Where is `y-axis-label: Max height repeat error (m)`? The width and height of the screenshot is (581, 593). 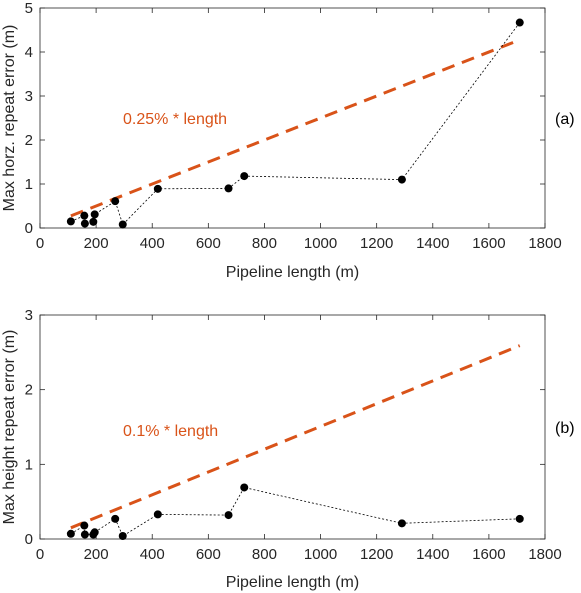
y-axis-label: Max height repeat error (m) is located at coordinates (9, 427).